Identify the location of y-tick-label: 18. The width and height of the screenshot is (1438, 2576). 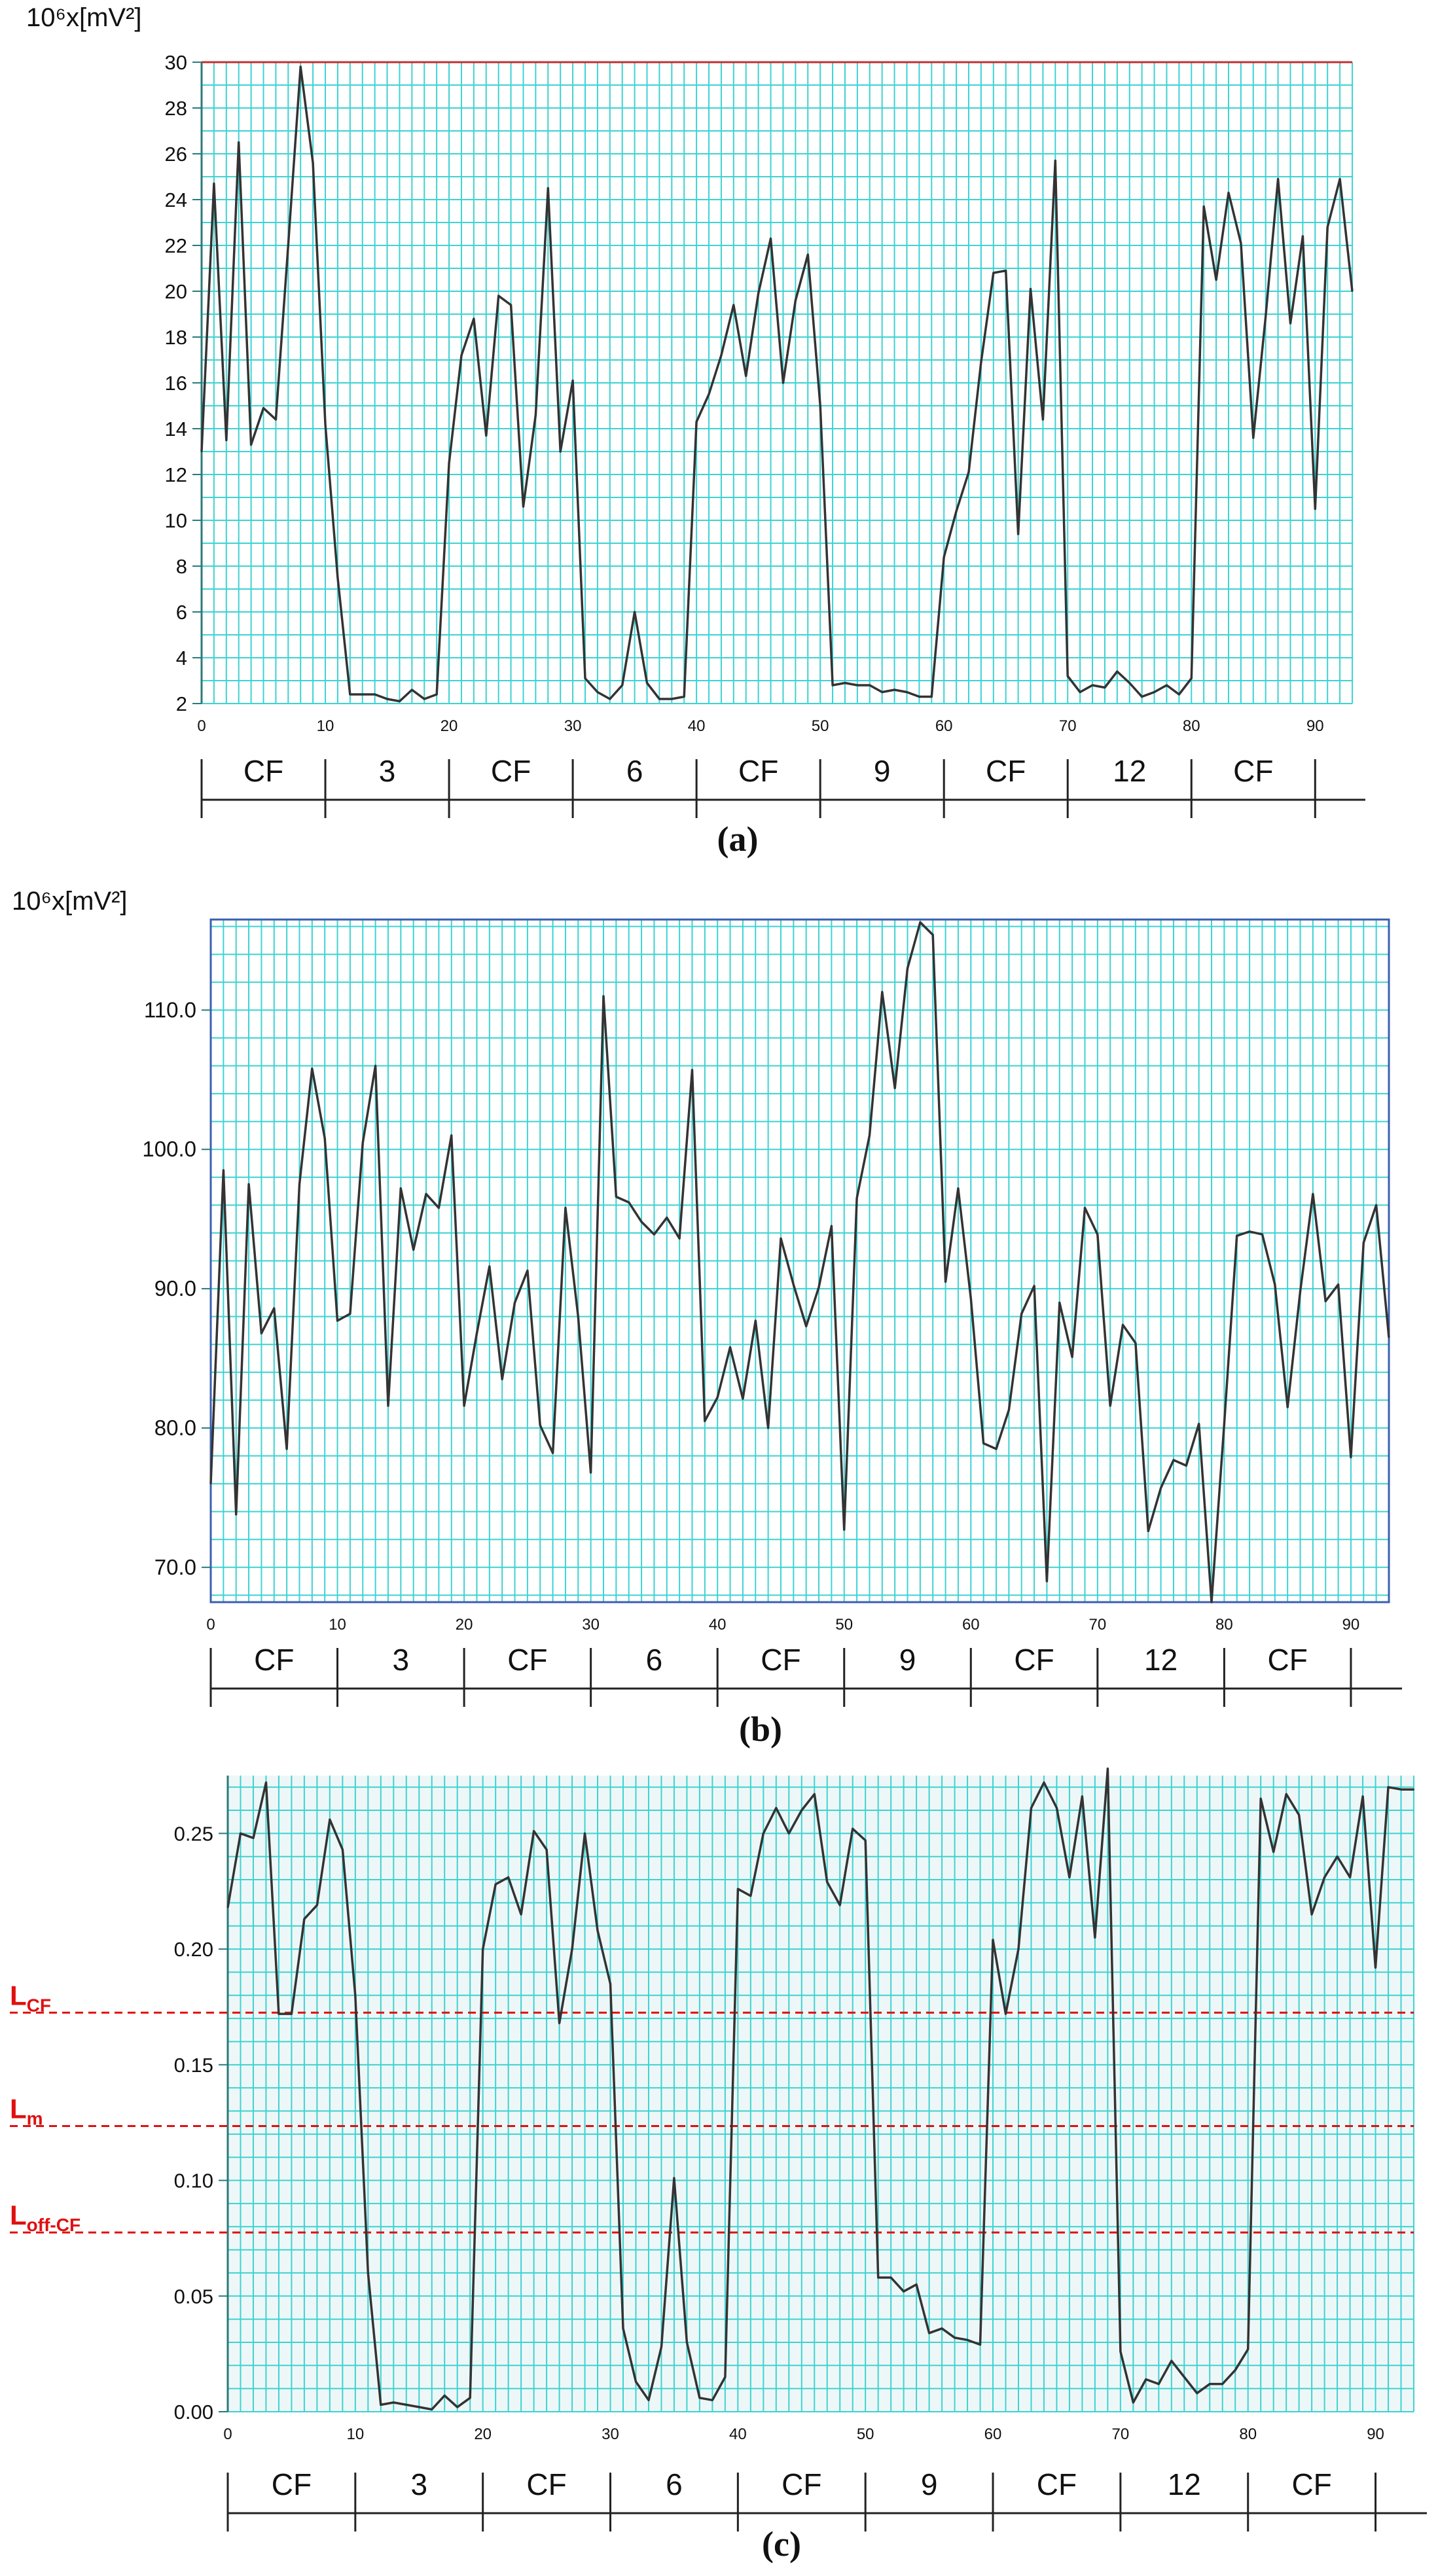
(176, 337).